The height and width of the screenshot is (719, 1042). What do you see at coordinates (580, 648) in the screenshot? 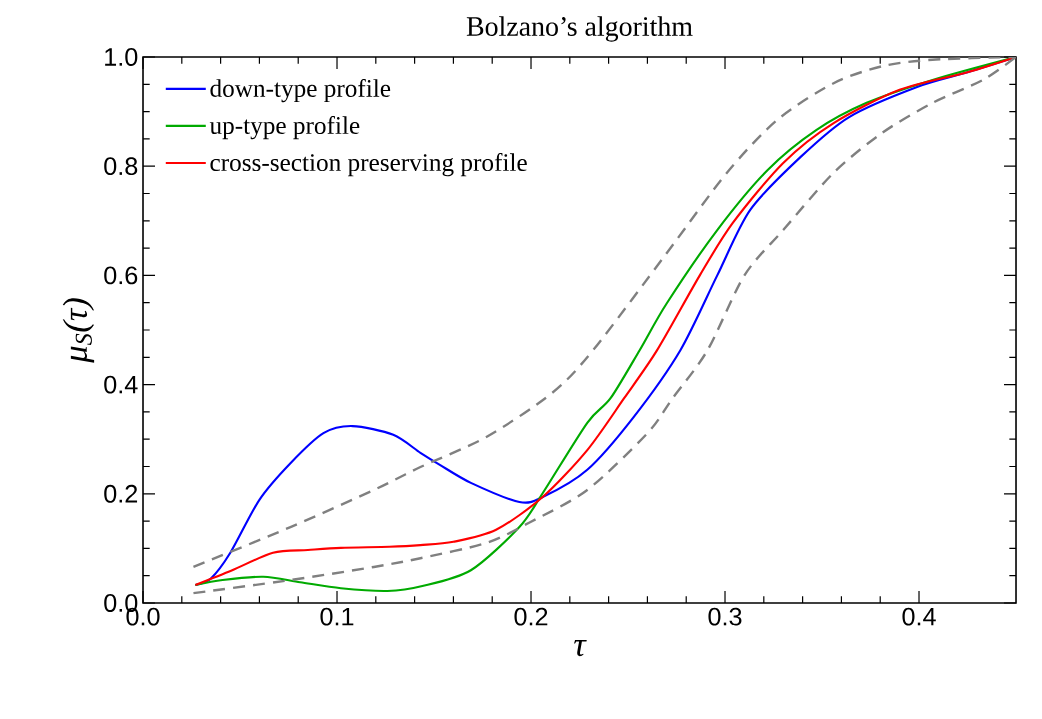
I see `x-axis-title: τ` at bounding box center [580, 648].